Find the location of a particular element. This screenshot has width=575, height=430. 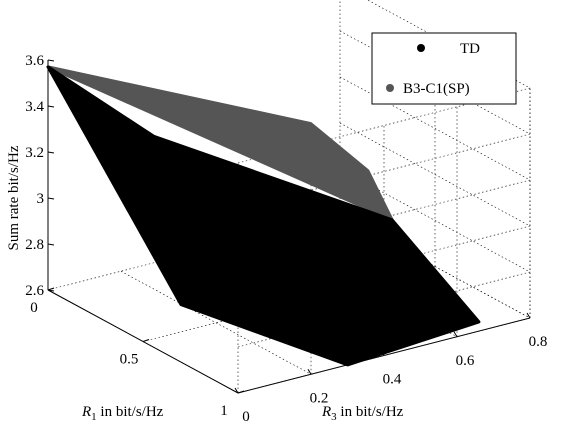

z-axis-label: Sum rate bit/s/Hz is located at coordinates (14, 197).